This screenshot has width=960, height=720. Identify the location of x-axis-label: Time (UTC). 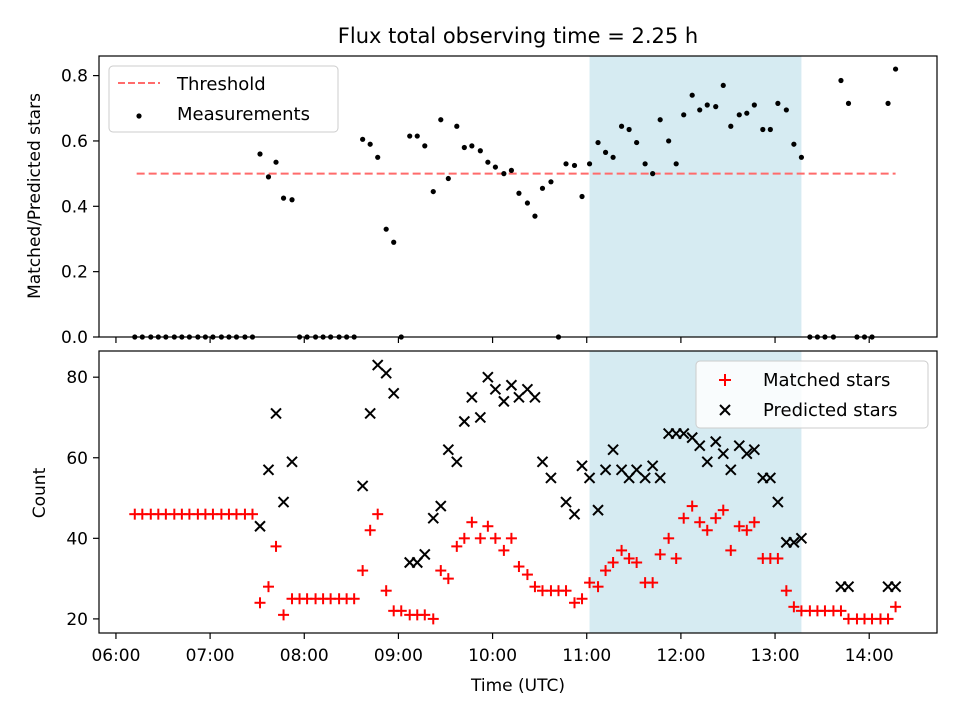
(517, 686).